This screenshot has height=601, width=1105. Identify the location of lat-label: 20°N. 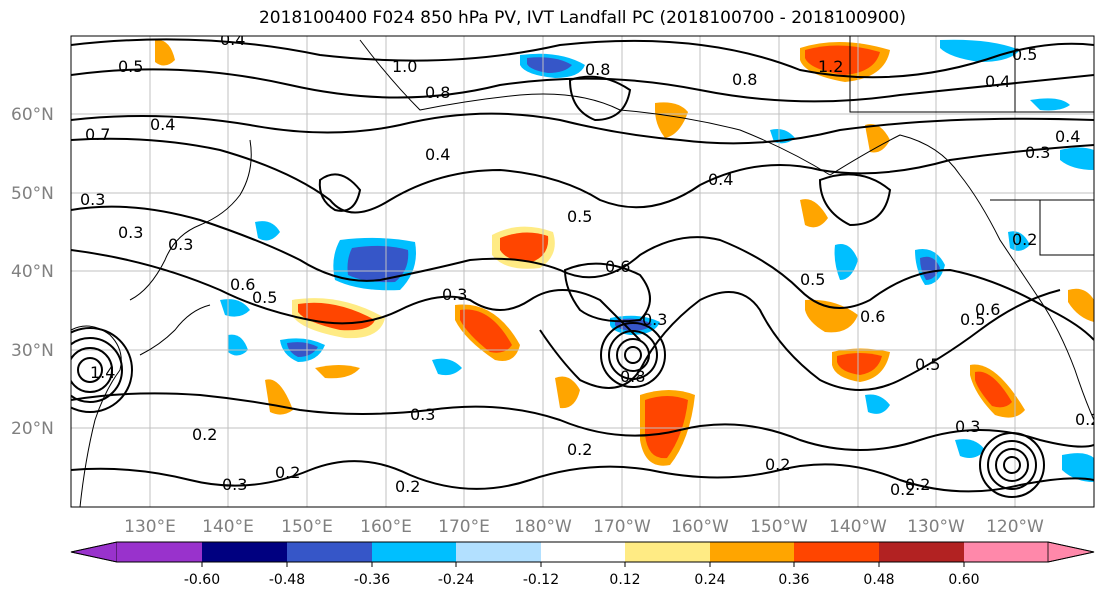
(32, 429).